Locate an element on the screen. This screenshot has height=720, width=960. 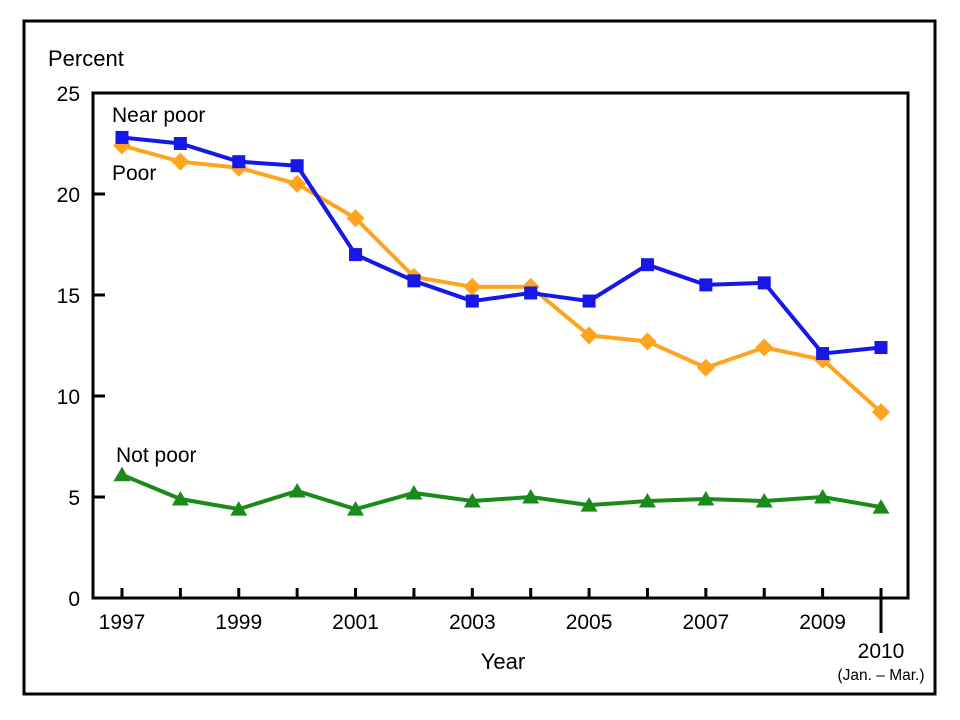
x-tick-label: 2005 is located at coordinates (589, 622).